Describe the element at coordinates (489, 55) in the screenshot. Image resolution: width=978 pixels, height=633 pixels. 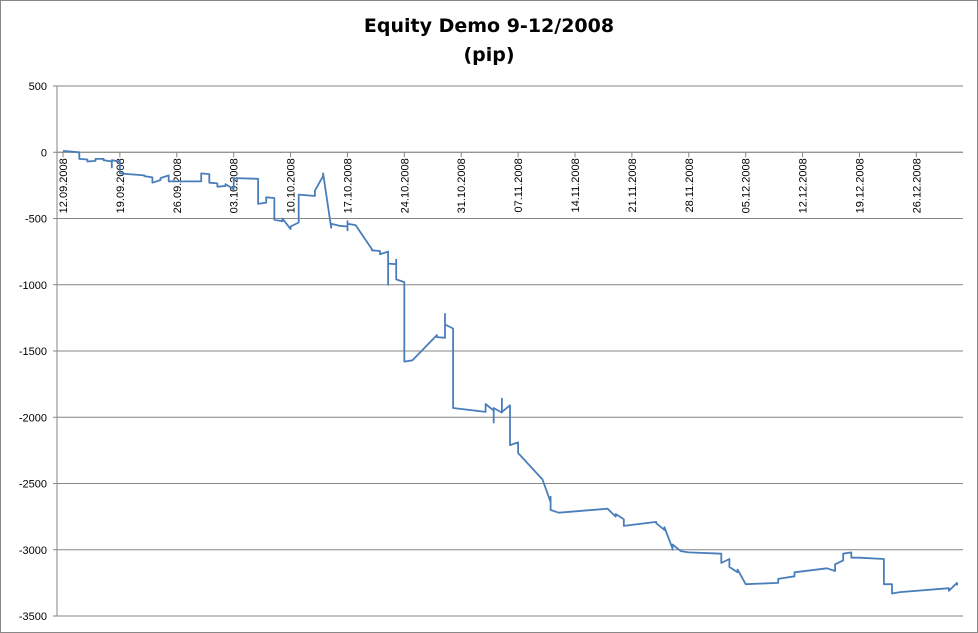
I see `chart-subtitle: (pip)` at that location.